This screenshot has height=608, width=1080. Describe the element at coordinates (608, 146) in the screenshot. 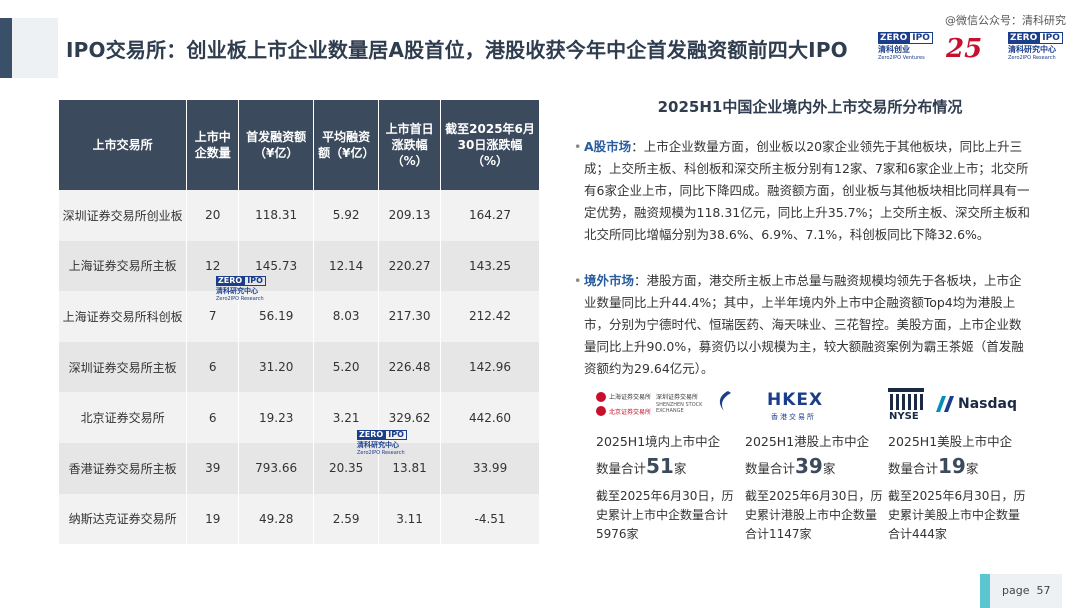

I see `a-share-heading: A股市场` at that location.